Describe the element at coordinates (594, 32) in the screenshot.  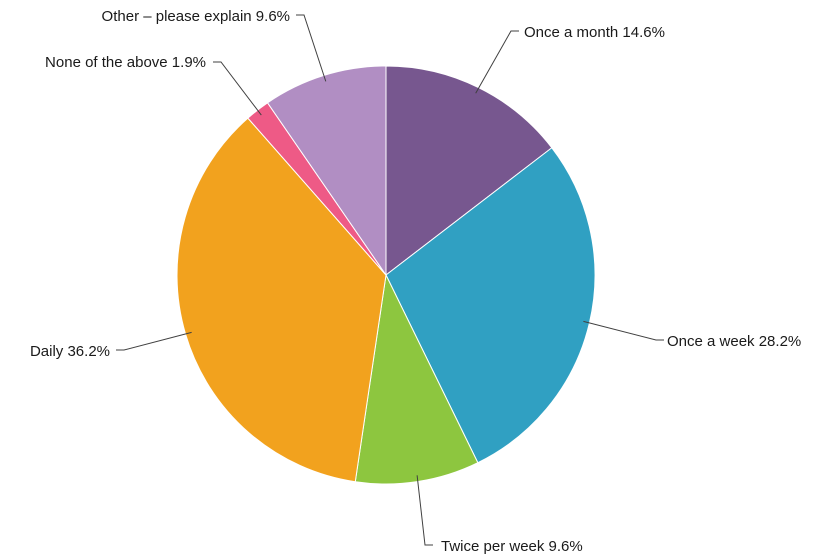
I see `slice-label: Once a month 14.6%` at that location.